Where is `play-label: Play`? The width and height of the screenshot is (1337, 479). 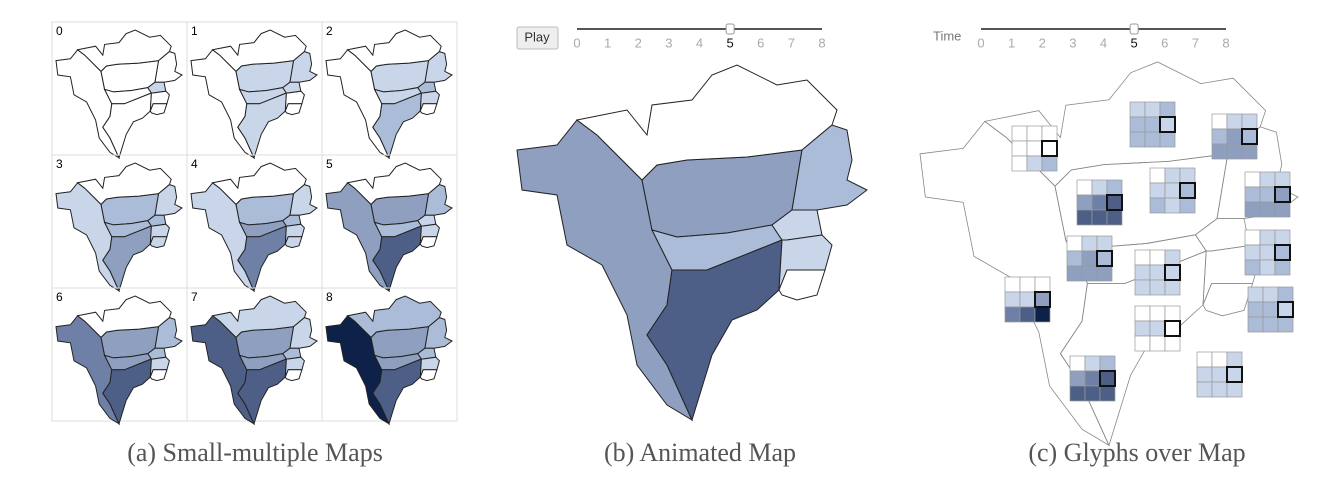
play-label: Play is located at coordinates (537, 36).